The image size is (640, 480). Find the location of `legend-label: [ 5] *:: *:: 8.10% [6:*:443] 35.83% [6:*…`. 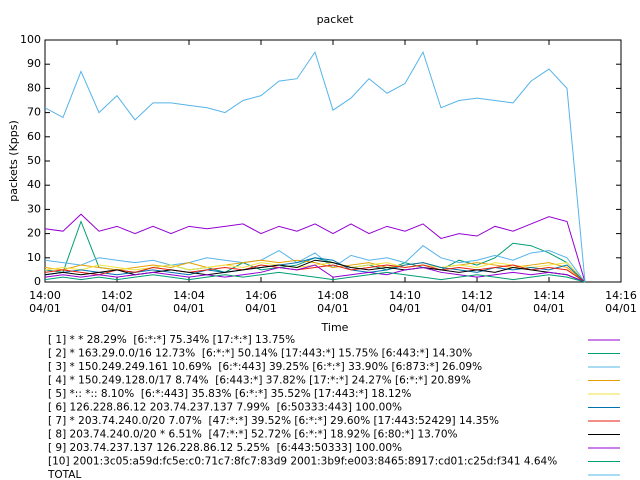

legend-label: [ 5] *:: *:: 8.10% [6:*:443] 35.83% [6:*… is located at coordinates (229, 394).